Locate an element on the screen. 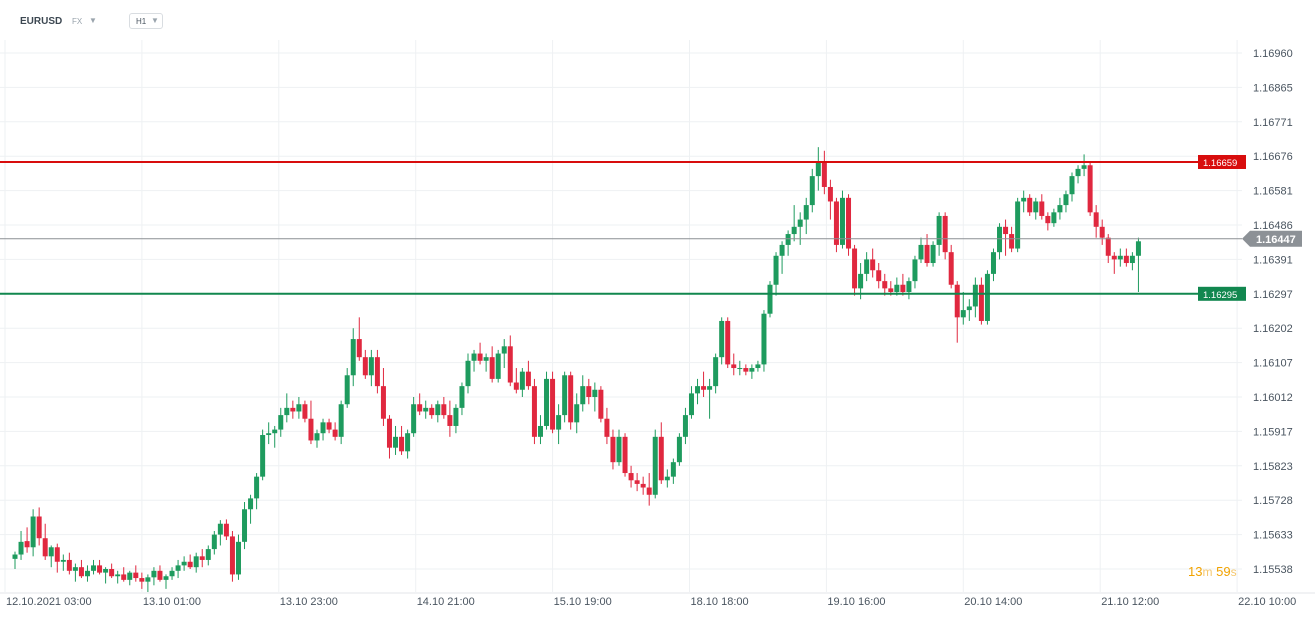 The height and width of the screenshot is (618, 1315). timeframe-selector: H1 ▼ is located at coordinates (146, 21).